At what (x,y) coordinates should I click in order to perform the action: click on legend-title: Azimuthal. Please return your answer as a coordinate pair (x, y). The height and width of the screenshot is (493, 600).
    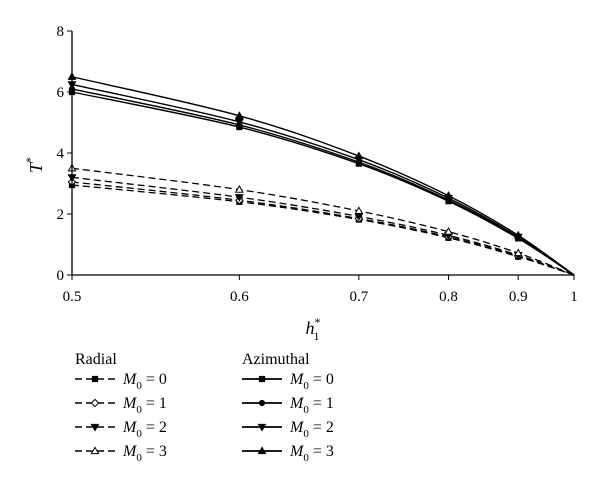
    Looking at the image, I should click on (276, 359).